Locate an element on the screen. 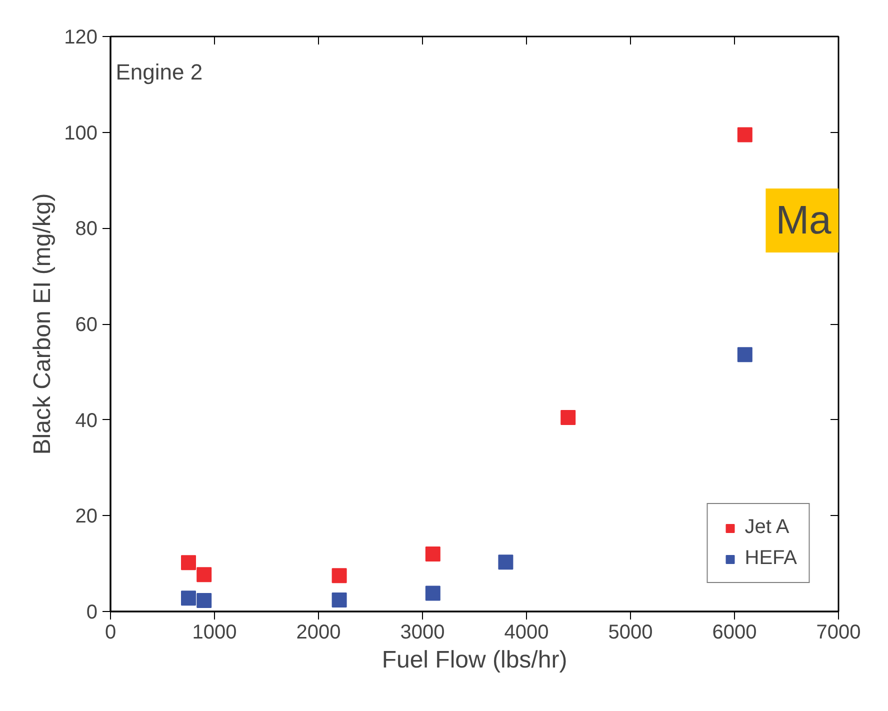  y-tick-label: 0 is located at coordinates (92, 613).